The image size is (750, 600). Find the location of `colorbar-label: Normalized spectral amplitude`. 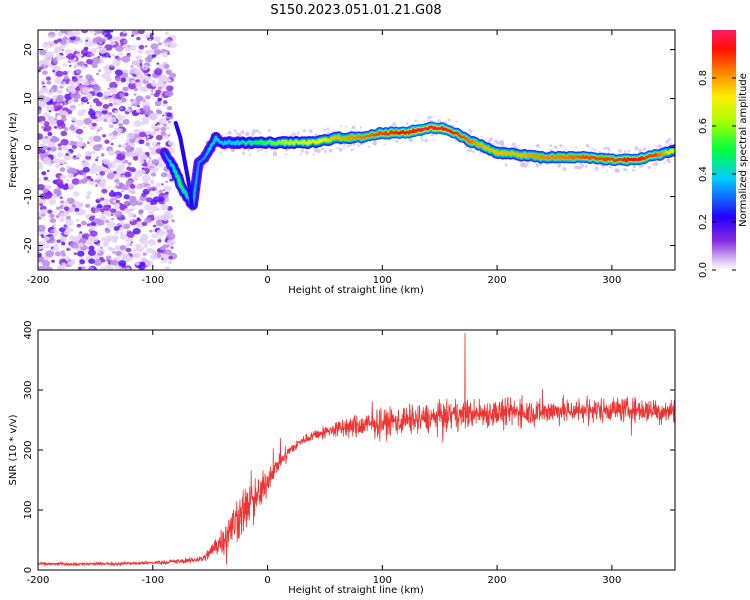

colorbar-label: Normalized spectral amplitude is located at coordinates (743, 150).